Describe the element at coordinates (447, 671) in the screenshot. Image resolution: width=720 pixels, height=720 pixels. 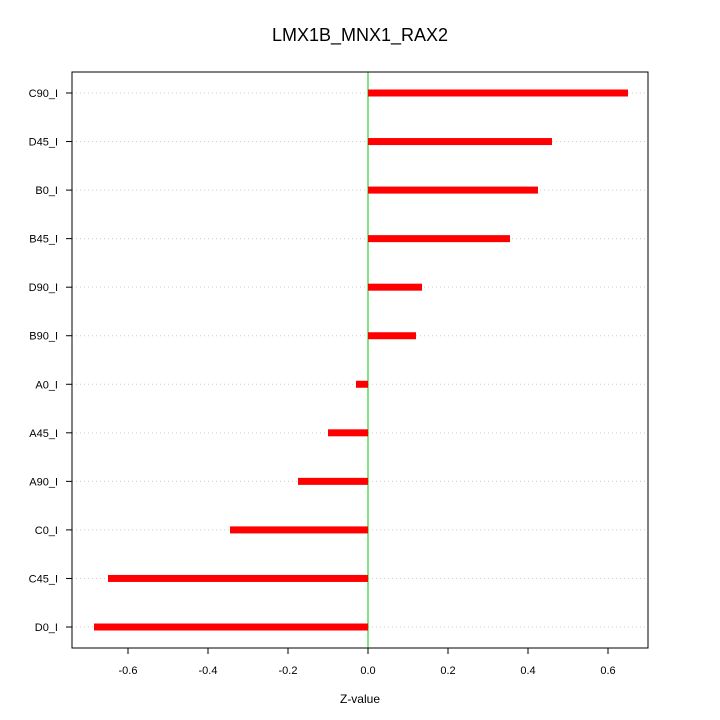
I see `x-tick-label: 0.2` at that location.